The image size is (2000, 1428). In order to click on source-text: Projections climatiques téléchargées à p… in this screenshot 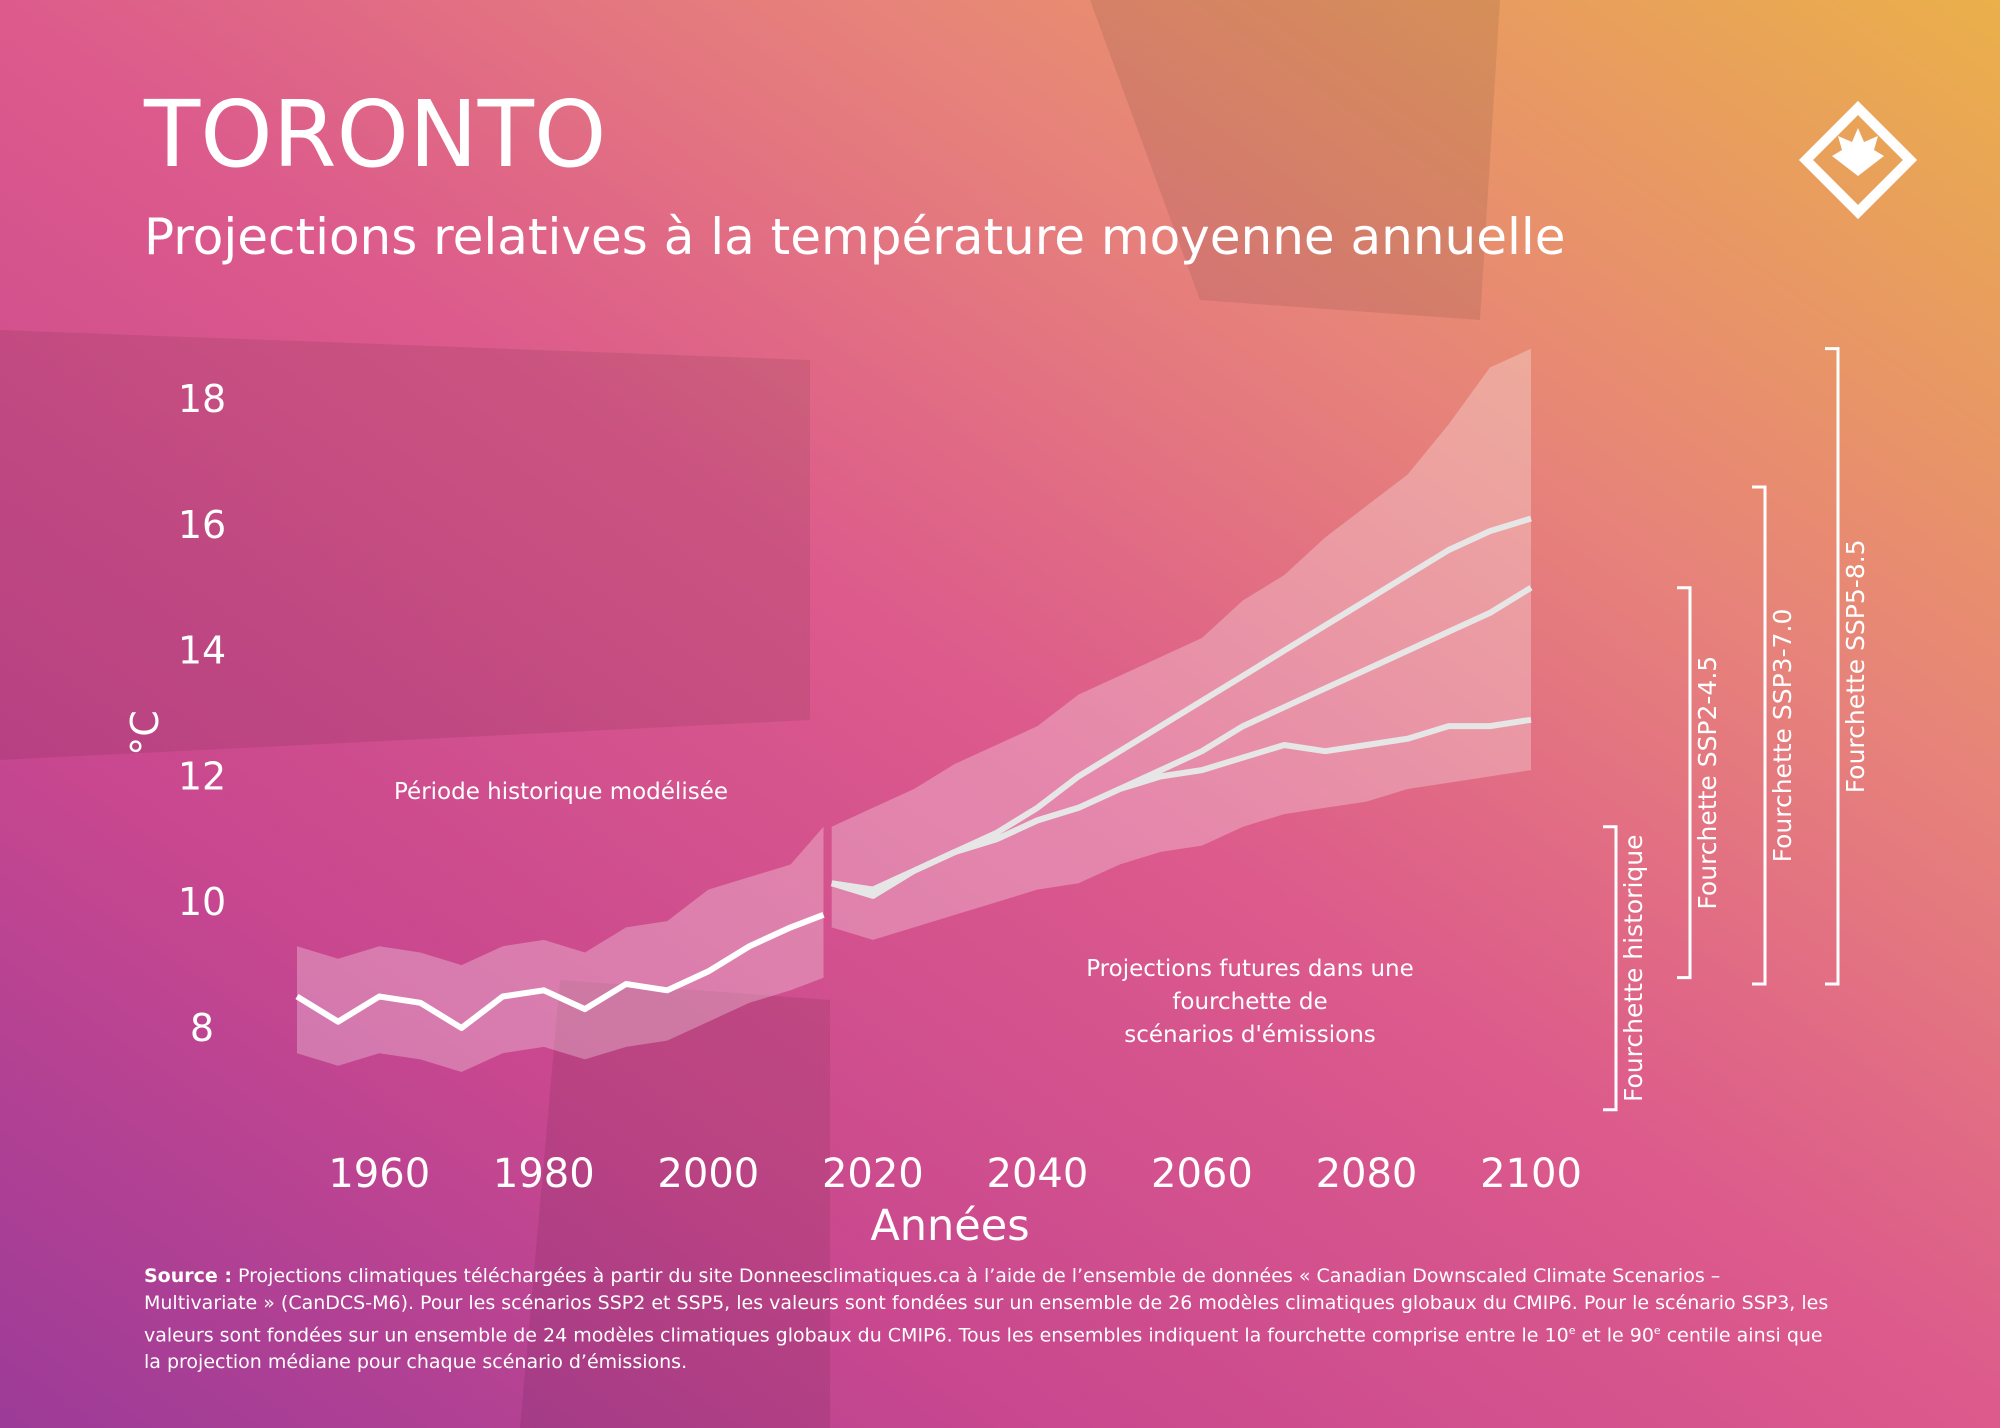, I will do `click(986, 1306)`.